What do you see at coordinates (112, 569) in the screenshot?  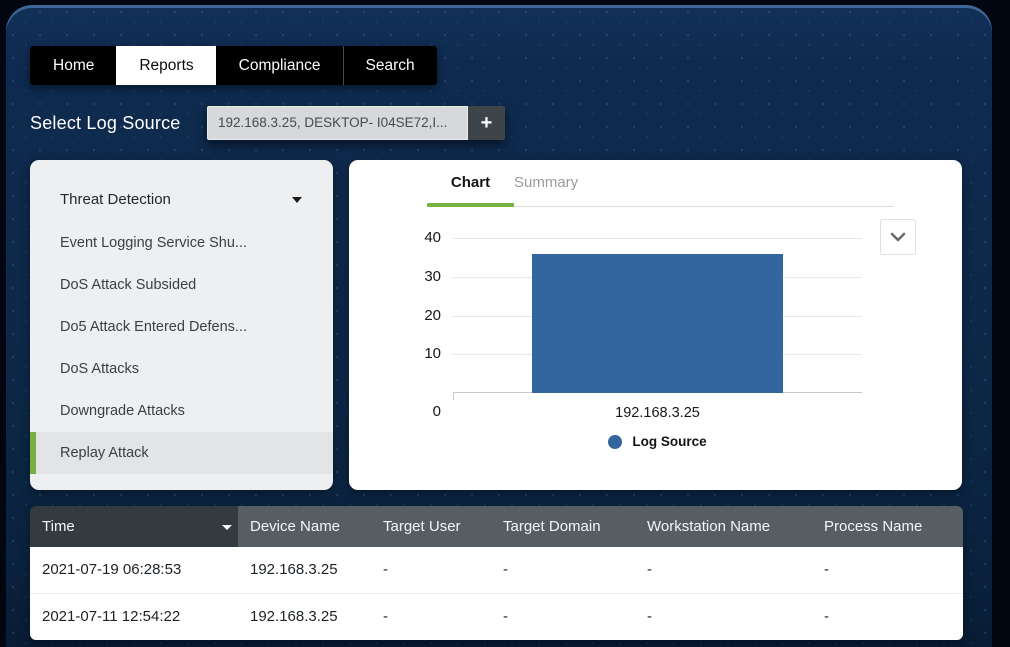 I see `cell-time: 2021-07-19 06:28:53` at bounding box center [112, 569].